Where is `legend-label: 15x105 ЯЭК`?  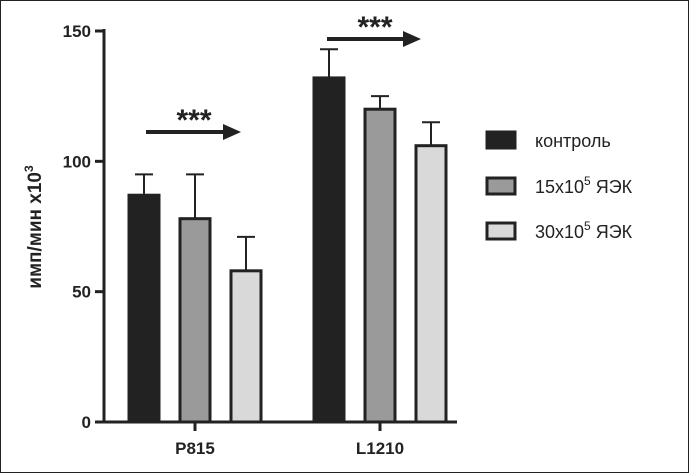
legend-label: 15x105 ЯЭК is located at coordinates (584, 185).